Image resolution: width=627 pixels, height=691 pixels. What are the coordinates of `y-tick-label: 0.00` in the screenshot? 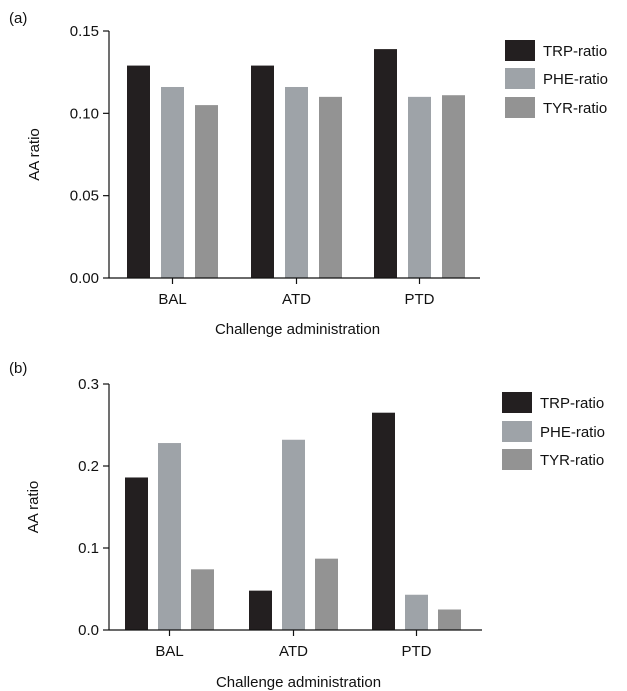 It's located at (84, 278).